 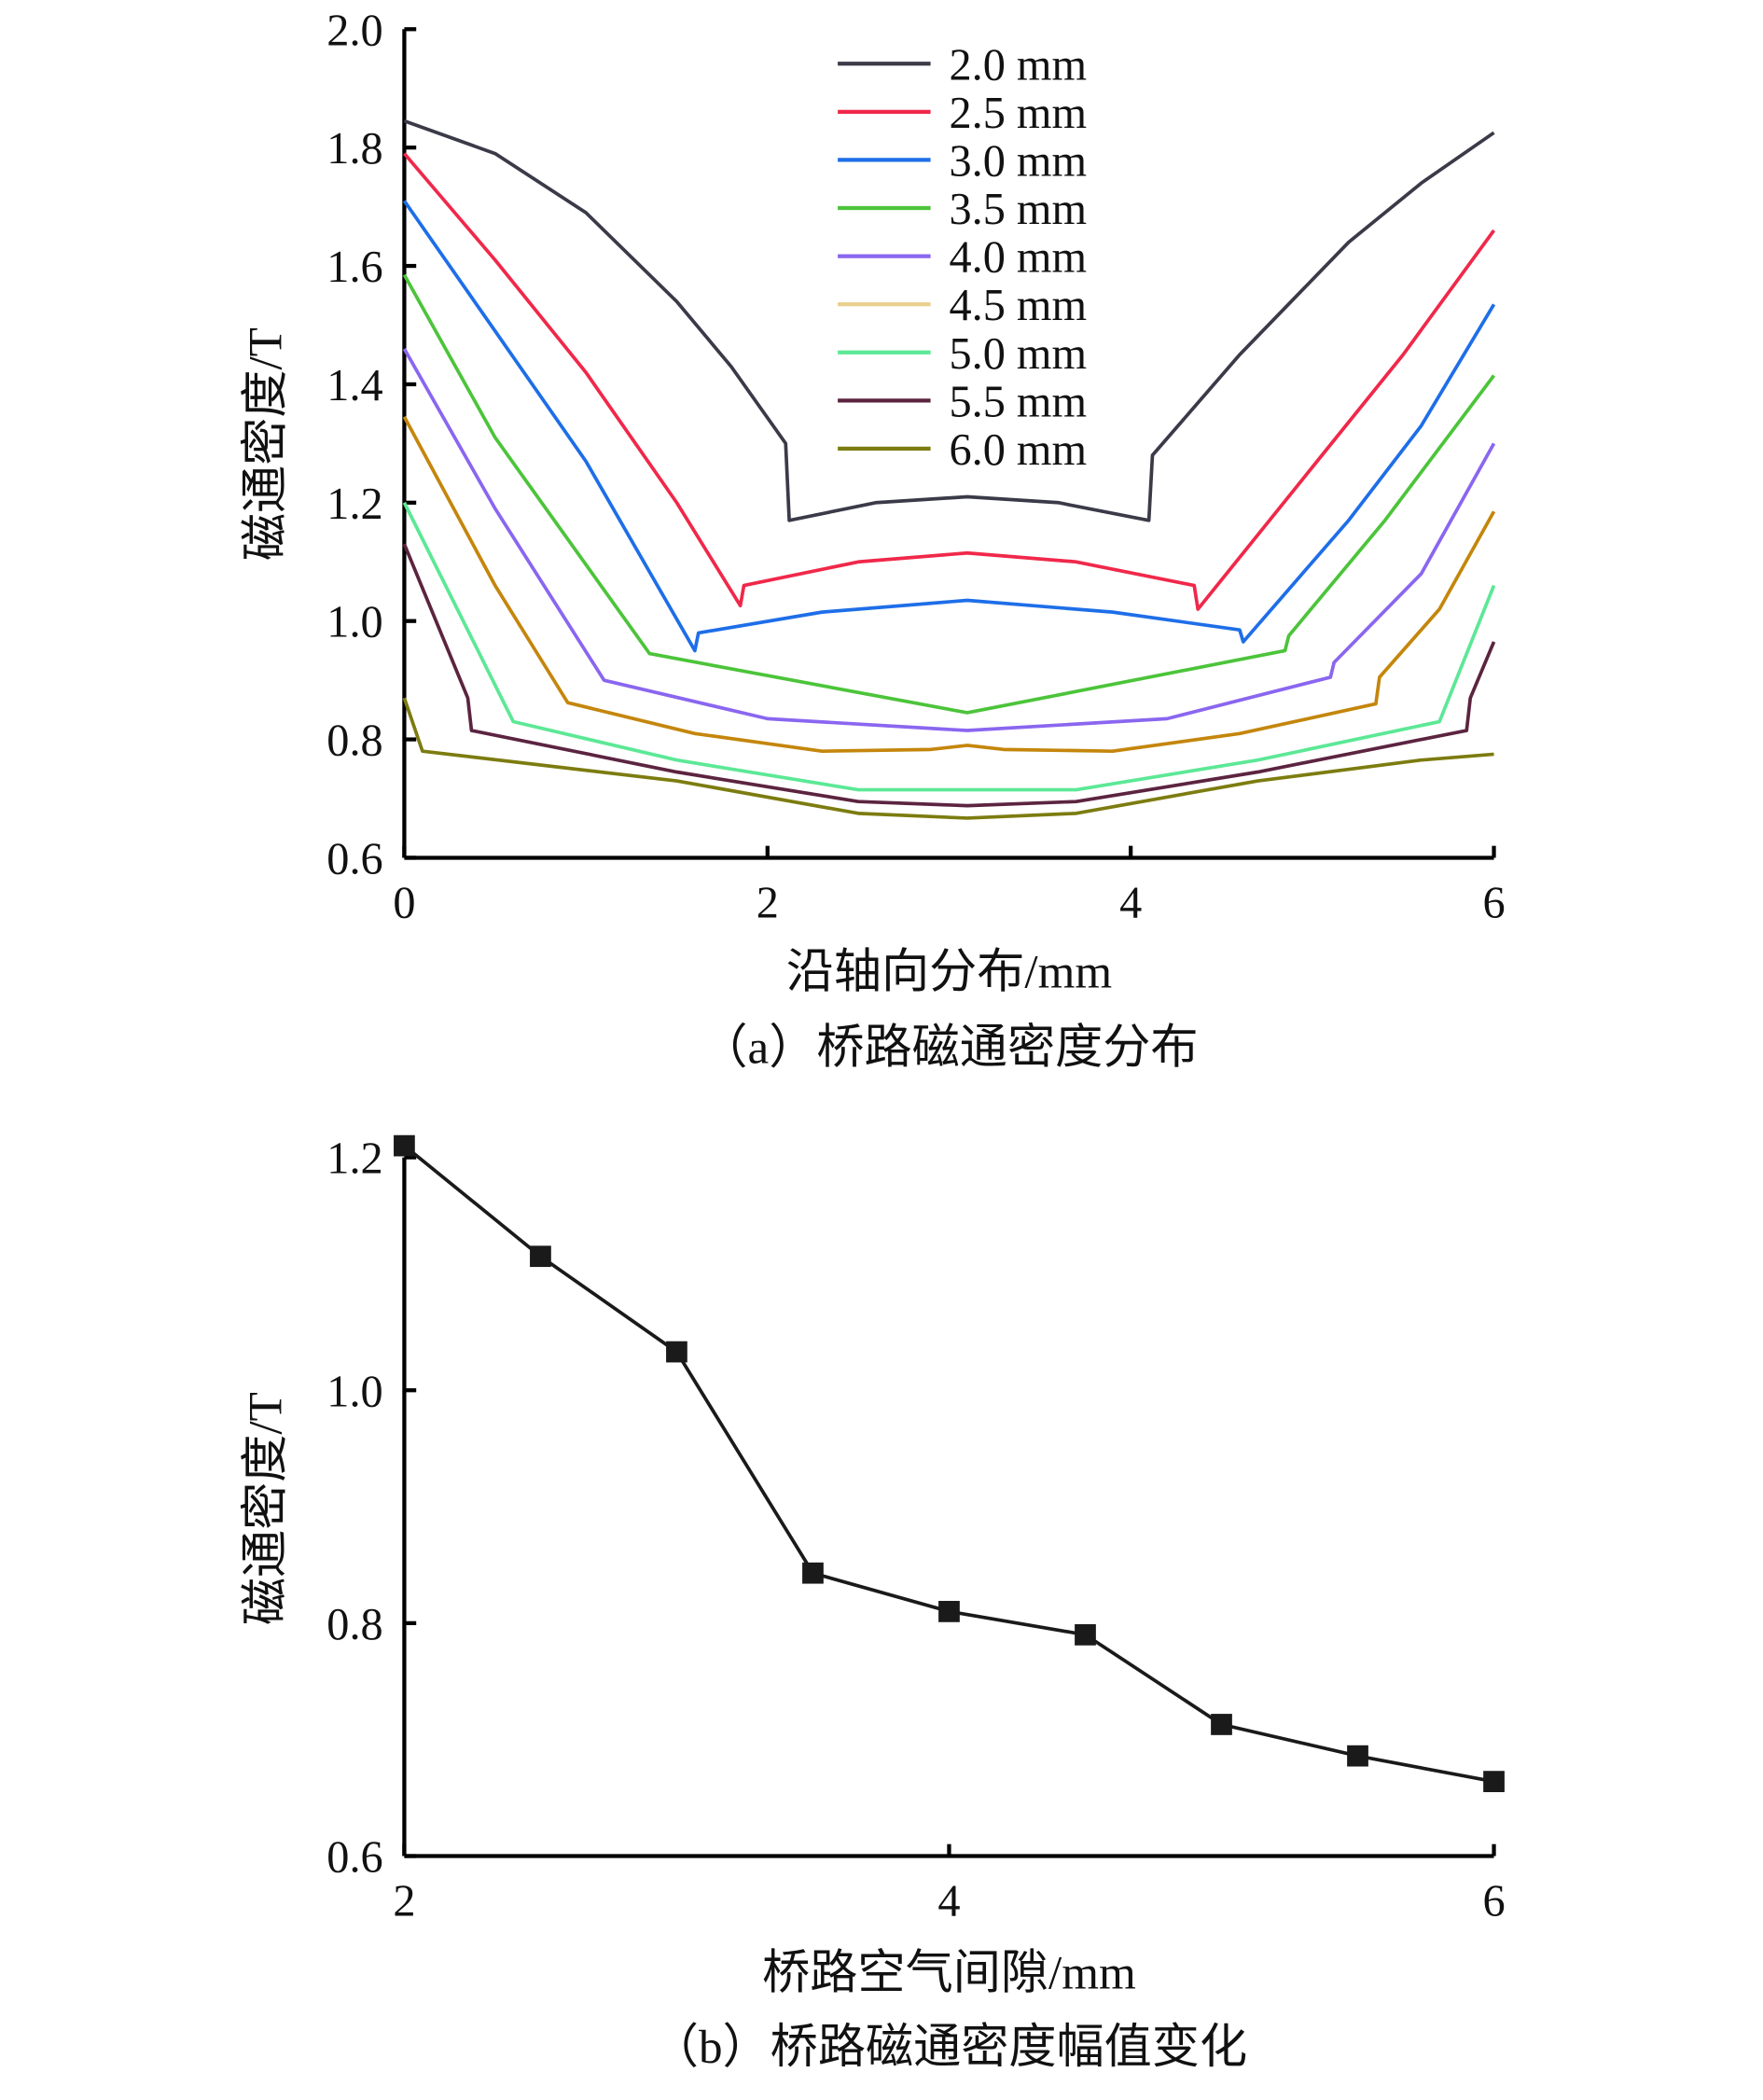 What do you see at coordinates (354, 267) in the screenshot?
I see `y-tick-label: 1.6` at bounding box center [354, 267].